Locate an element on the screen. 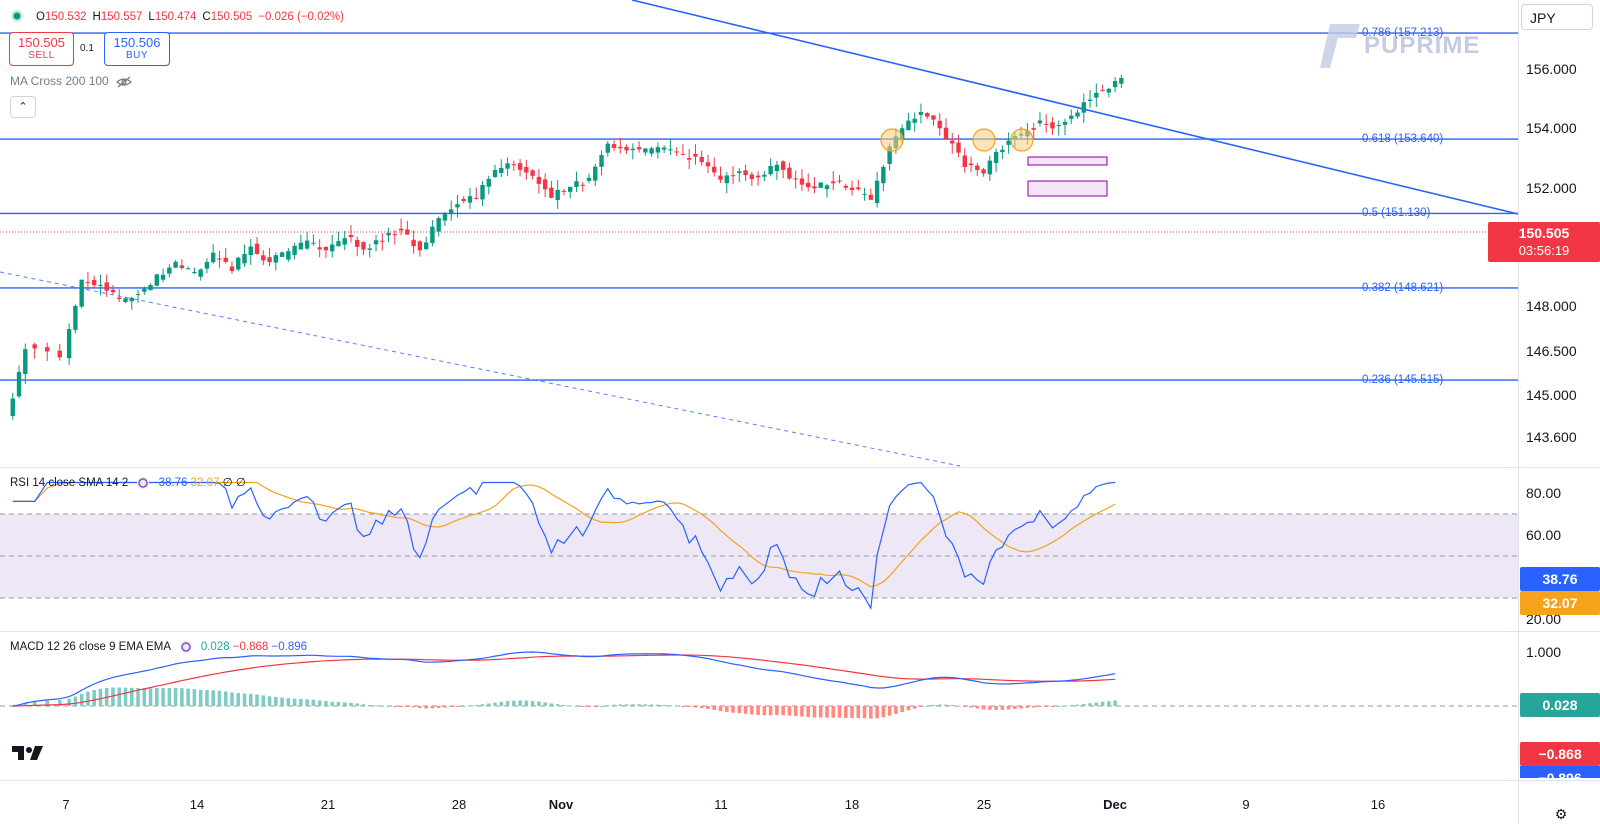 The width and height of the screenshot is (1600, 824). time-axis-label: 25 is located at coordinates (984, 804).